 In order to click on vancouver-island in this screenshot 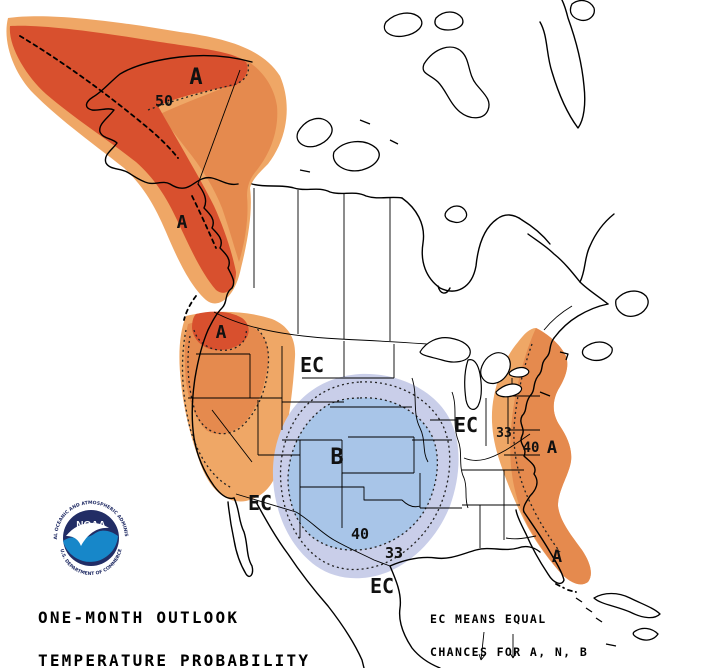, I will do `click(190, 308)`.